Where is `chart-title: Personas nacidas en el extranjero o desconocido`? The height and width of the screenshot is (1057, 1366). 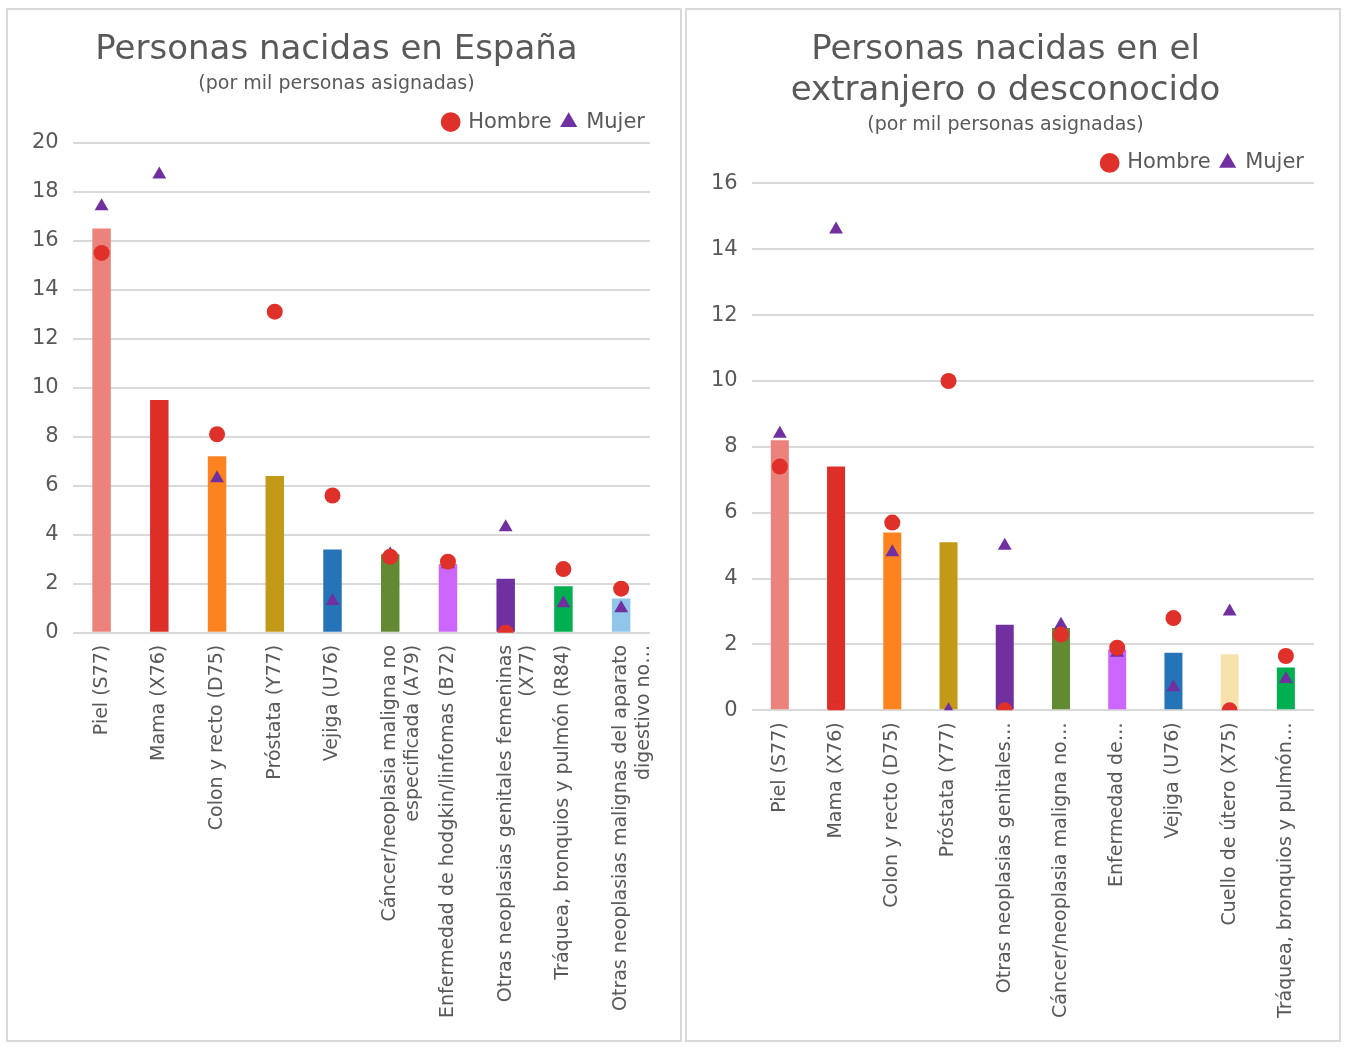 chart-title: Personas nacidas en el extranjero o desconocido is located at coordinates (1005, 68).